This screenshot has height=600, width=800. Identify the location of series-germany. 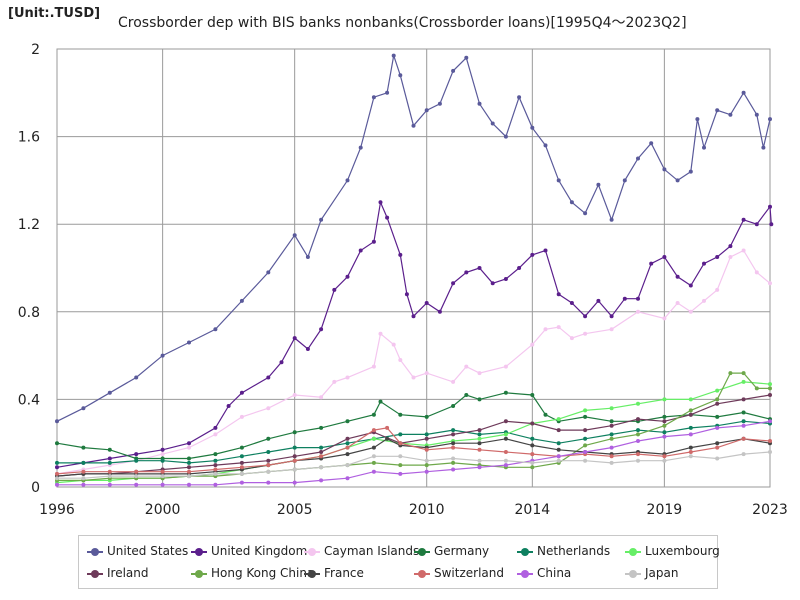
(413, 425).